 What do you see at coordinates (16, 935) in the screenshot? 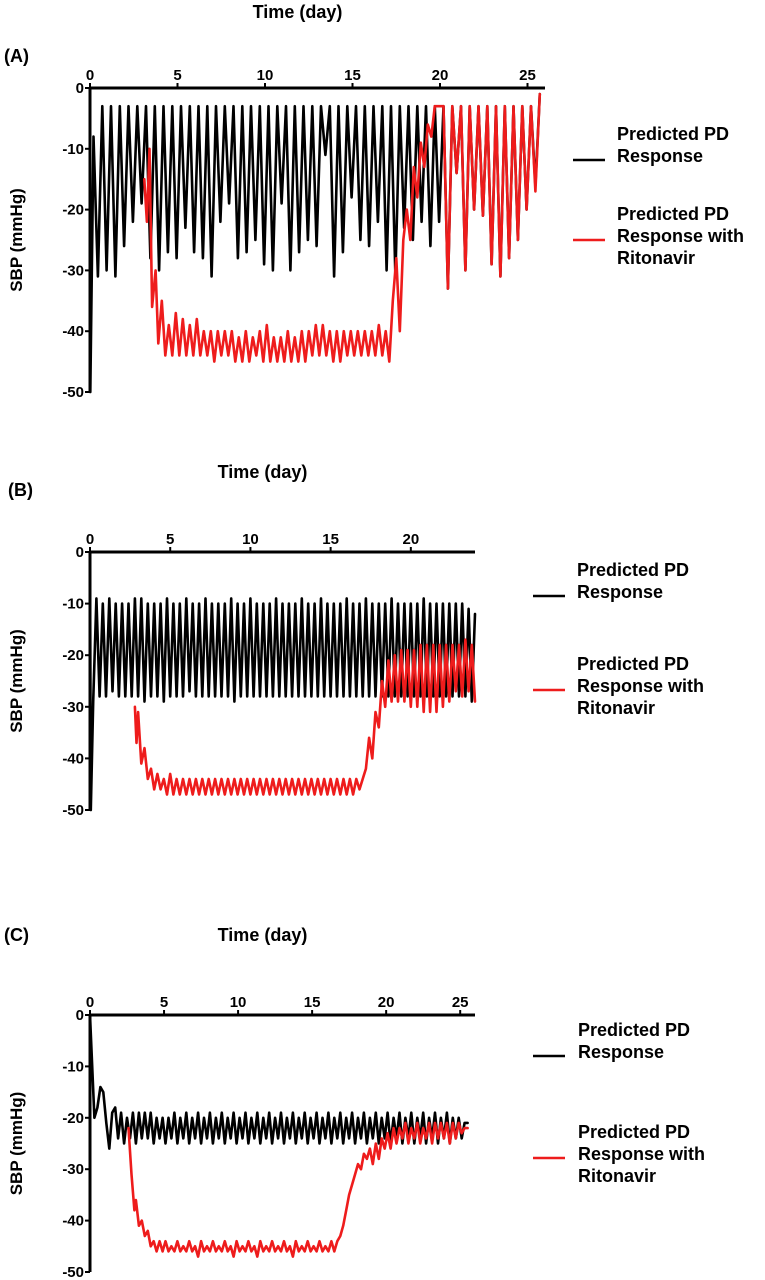
I see `panel-label: (C)` at bounding box center [16, 935].